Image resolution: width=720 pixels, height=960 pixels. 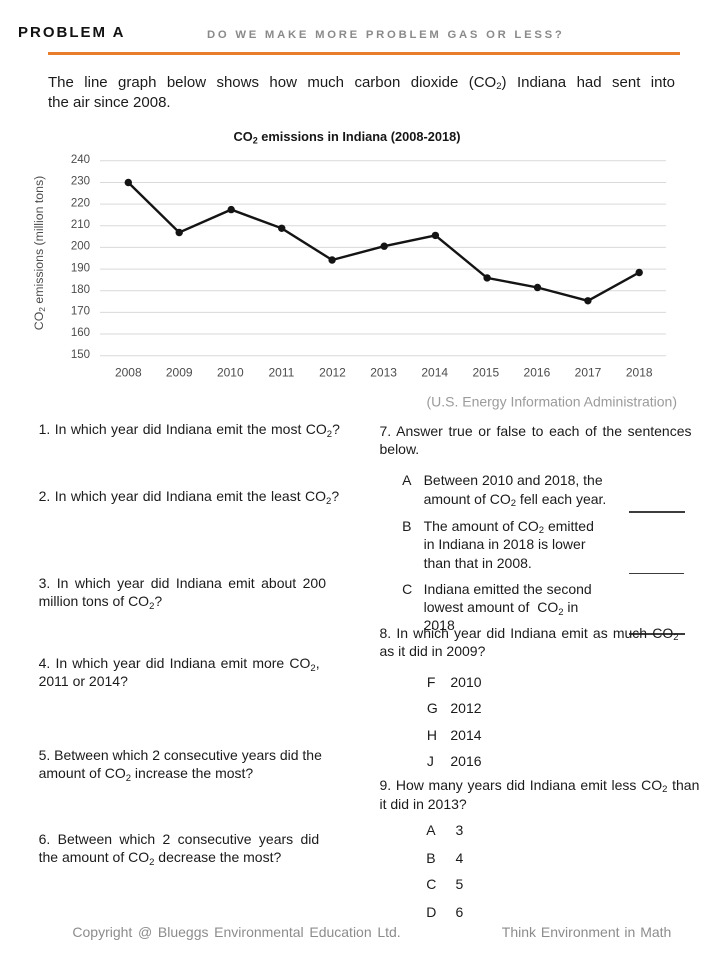 I want to click on svg-text: 200, so click(x=80, y=247).